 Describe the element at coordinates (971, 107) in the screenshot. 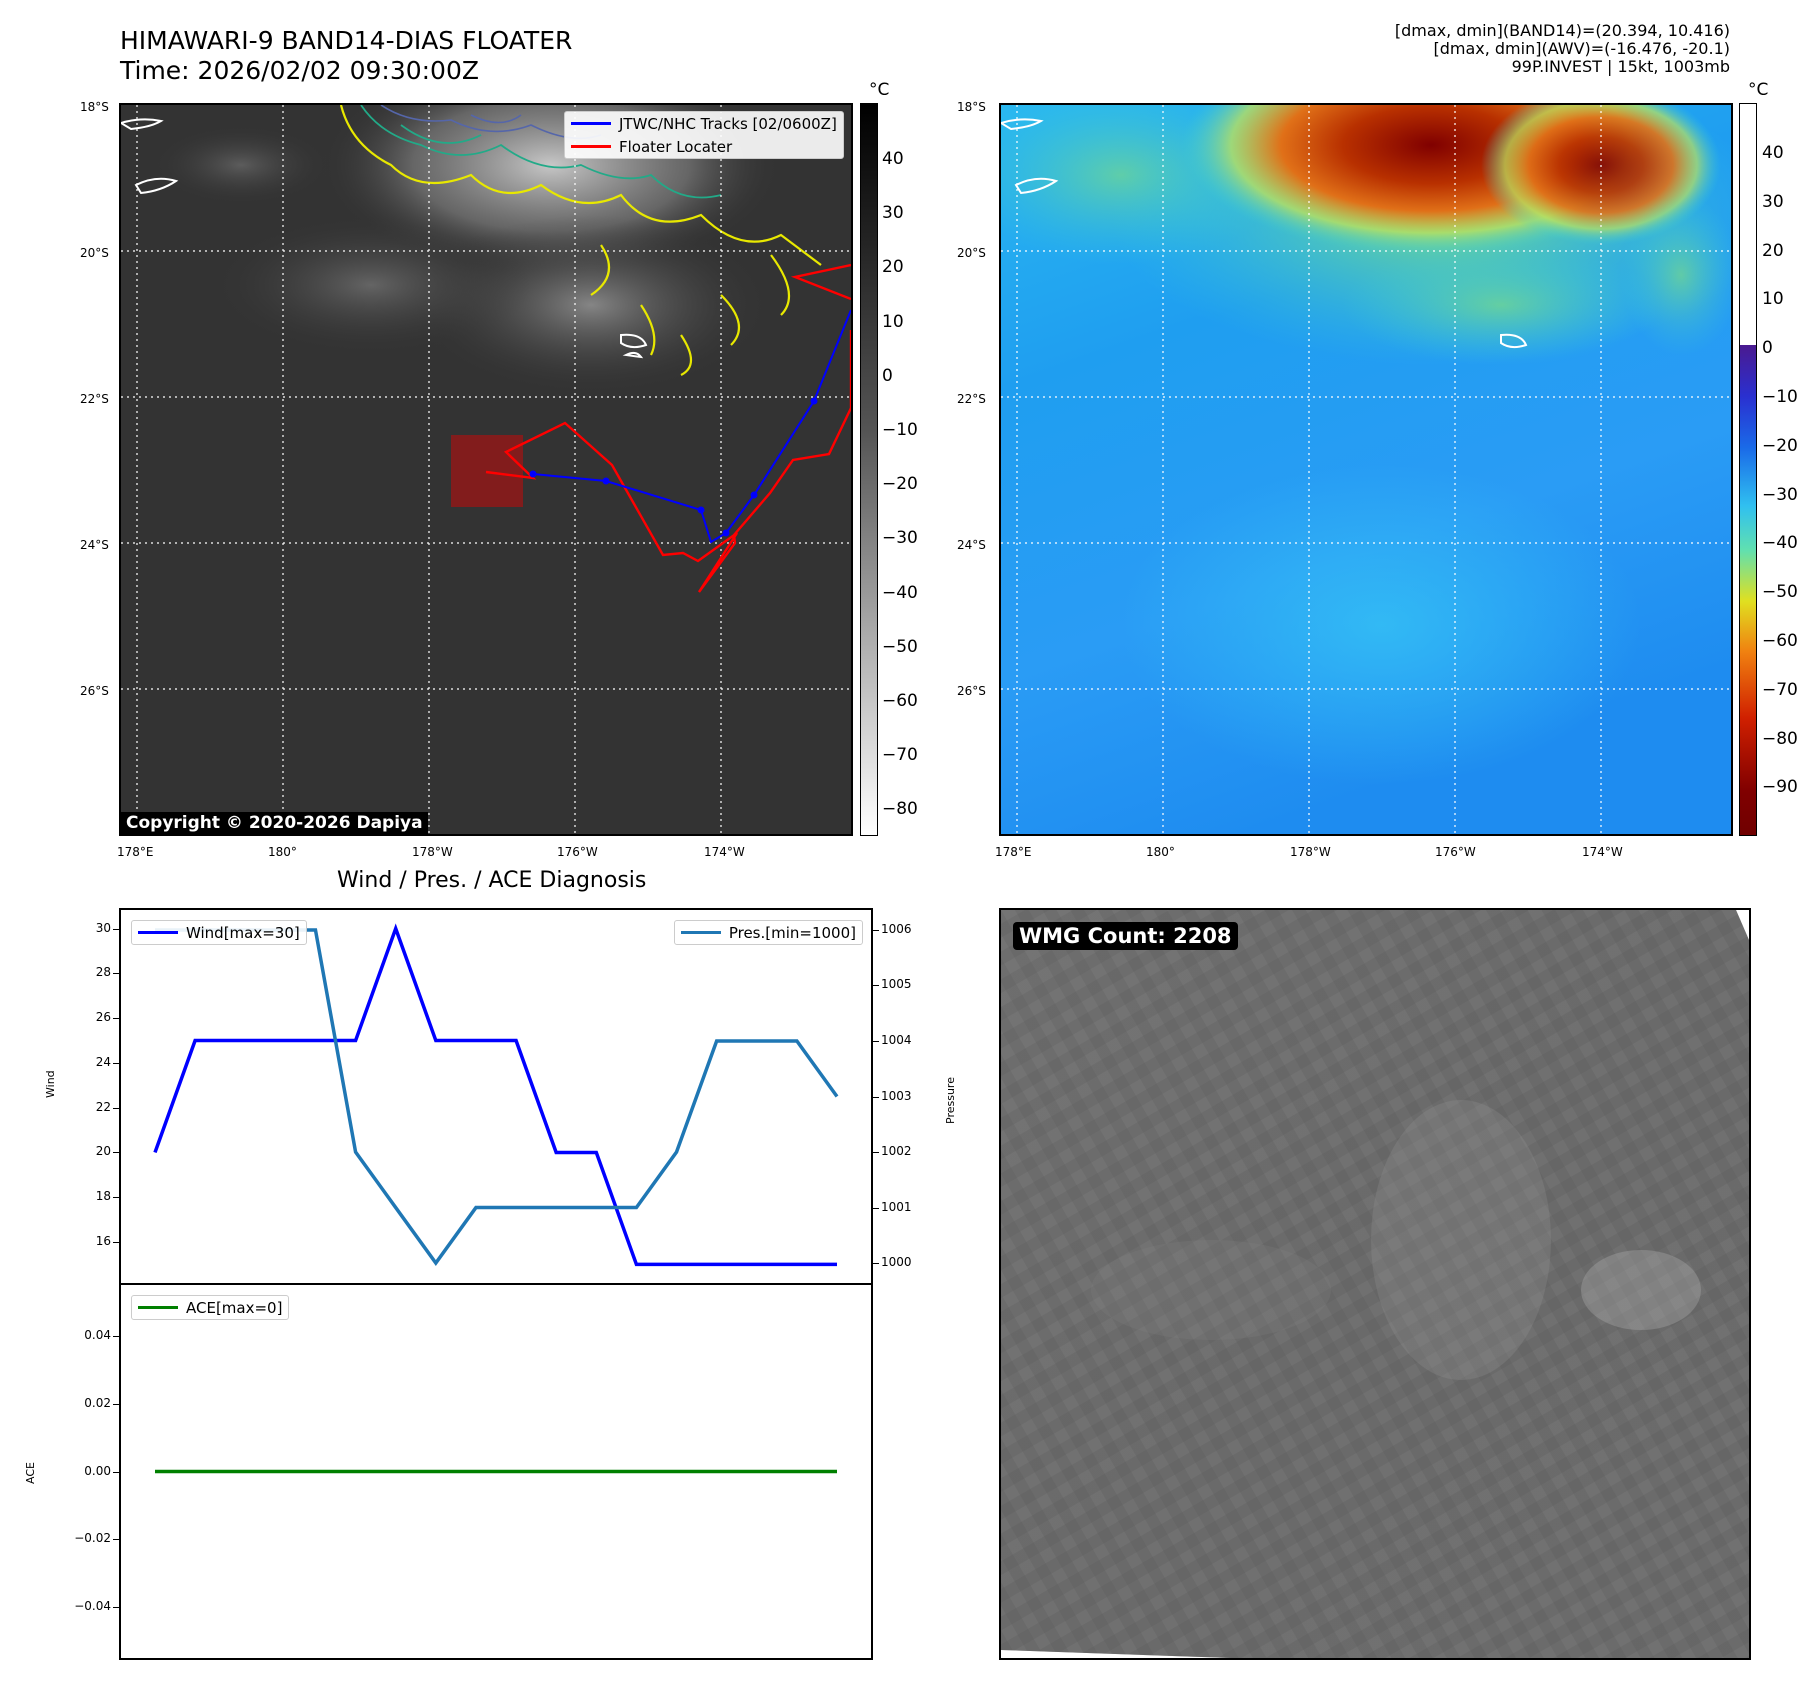

I see `lat-label: 18°S` at that location.